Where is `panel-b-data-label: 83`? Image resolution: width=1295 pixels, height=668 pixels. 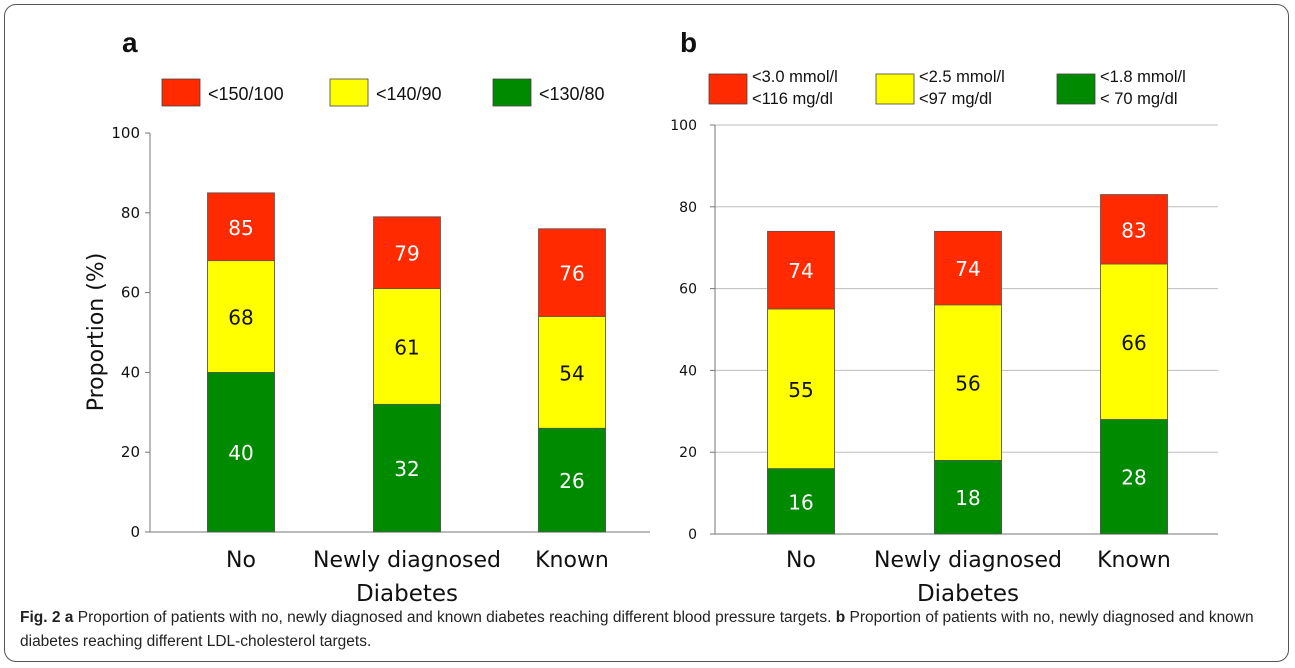
panel-b-data-label: 83 is located at coordinates (1133, 230).